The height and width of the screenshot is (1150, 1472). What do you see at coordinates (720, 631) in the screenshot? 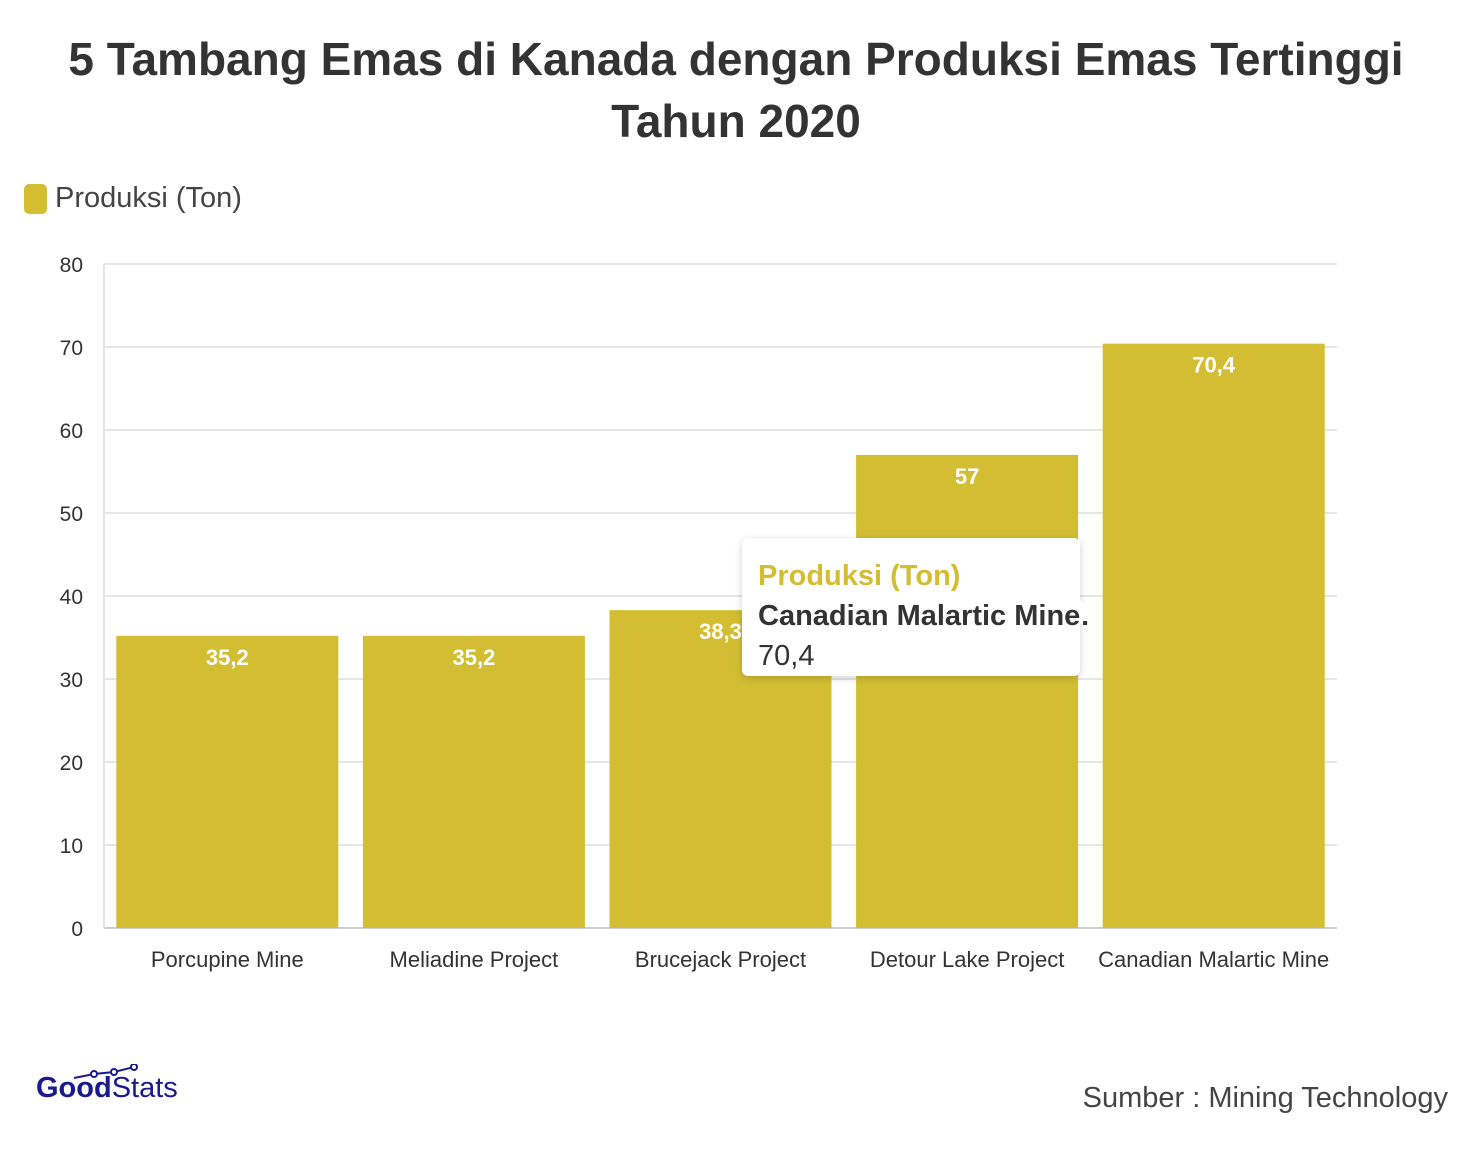
I see `data-label: 38,3` at bounding box center [720, 631].